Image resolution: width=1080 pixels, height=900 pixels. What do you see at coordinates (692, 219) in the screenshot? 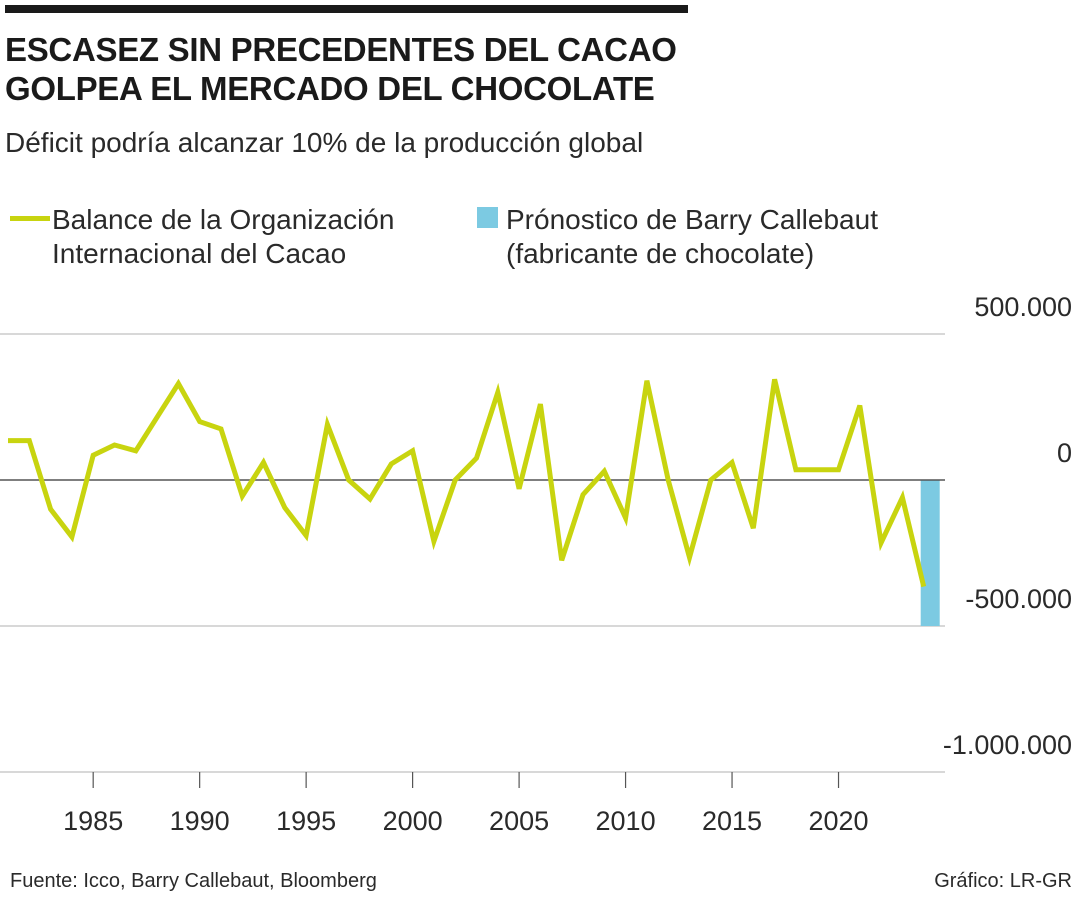
I see `legend-label-line-1: Prónostico de Barry Callebaut` at bounding box center [692, 219].